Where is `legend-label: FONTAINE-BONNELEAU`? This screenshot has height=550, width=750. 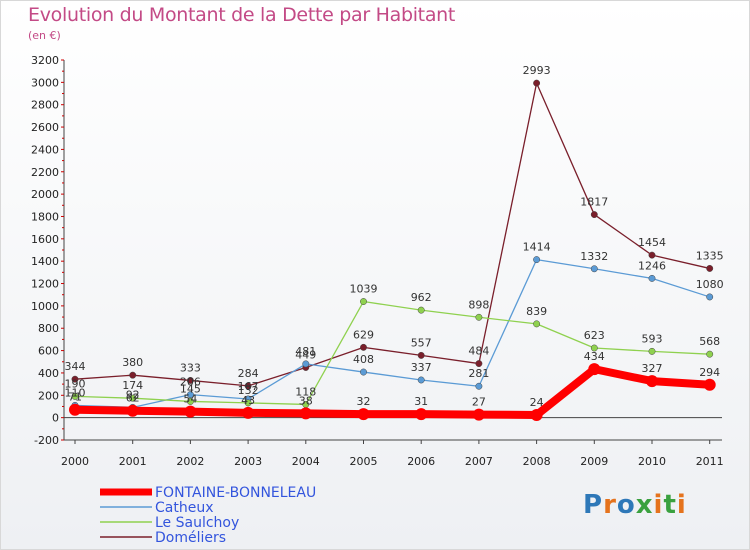
legend-label: FONTAINE-BONNELEAU is located at coordinates (235, 493).